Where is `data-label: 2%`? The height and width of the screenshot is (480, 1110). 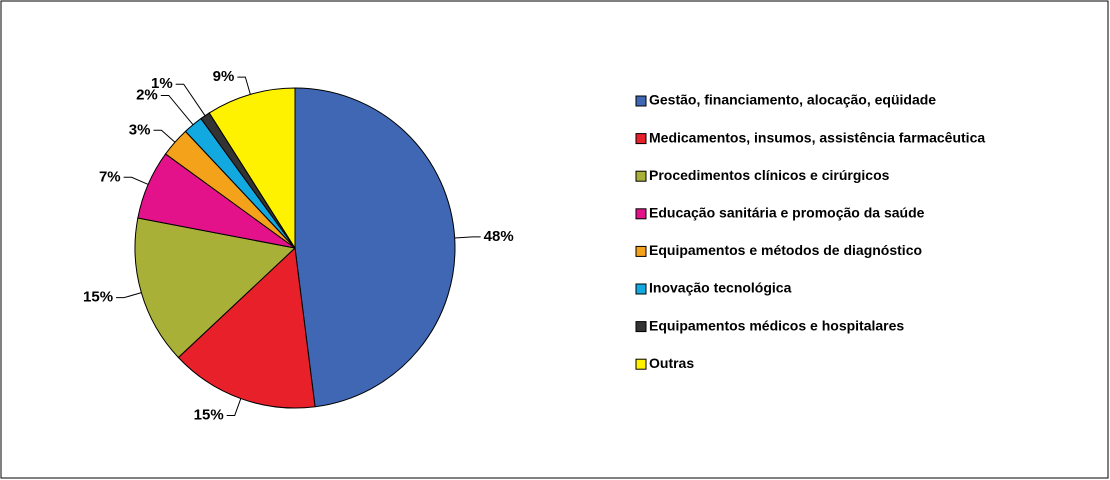 data-label: 2% is located at coordinates (147, 94).